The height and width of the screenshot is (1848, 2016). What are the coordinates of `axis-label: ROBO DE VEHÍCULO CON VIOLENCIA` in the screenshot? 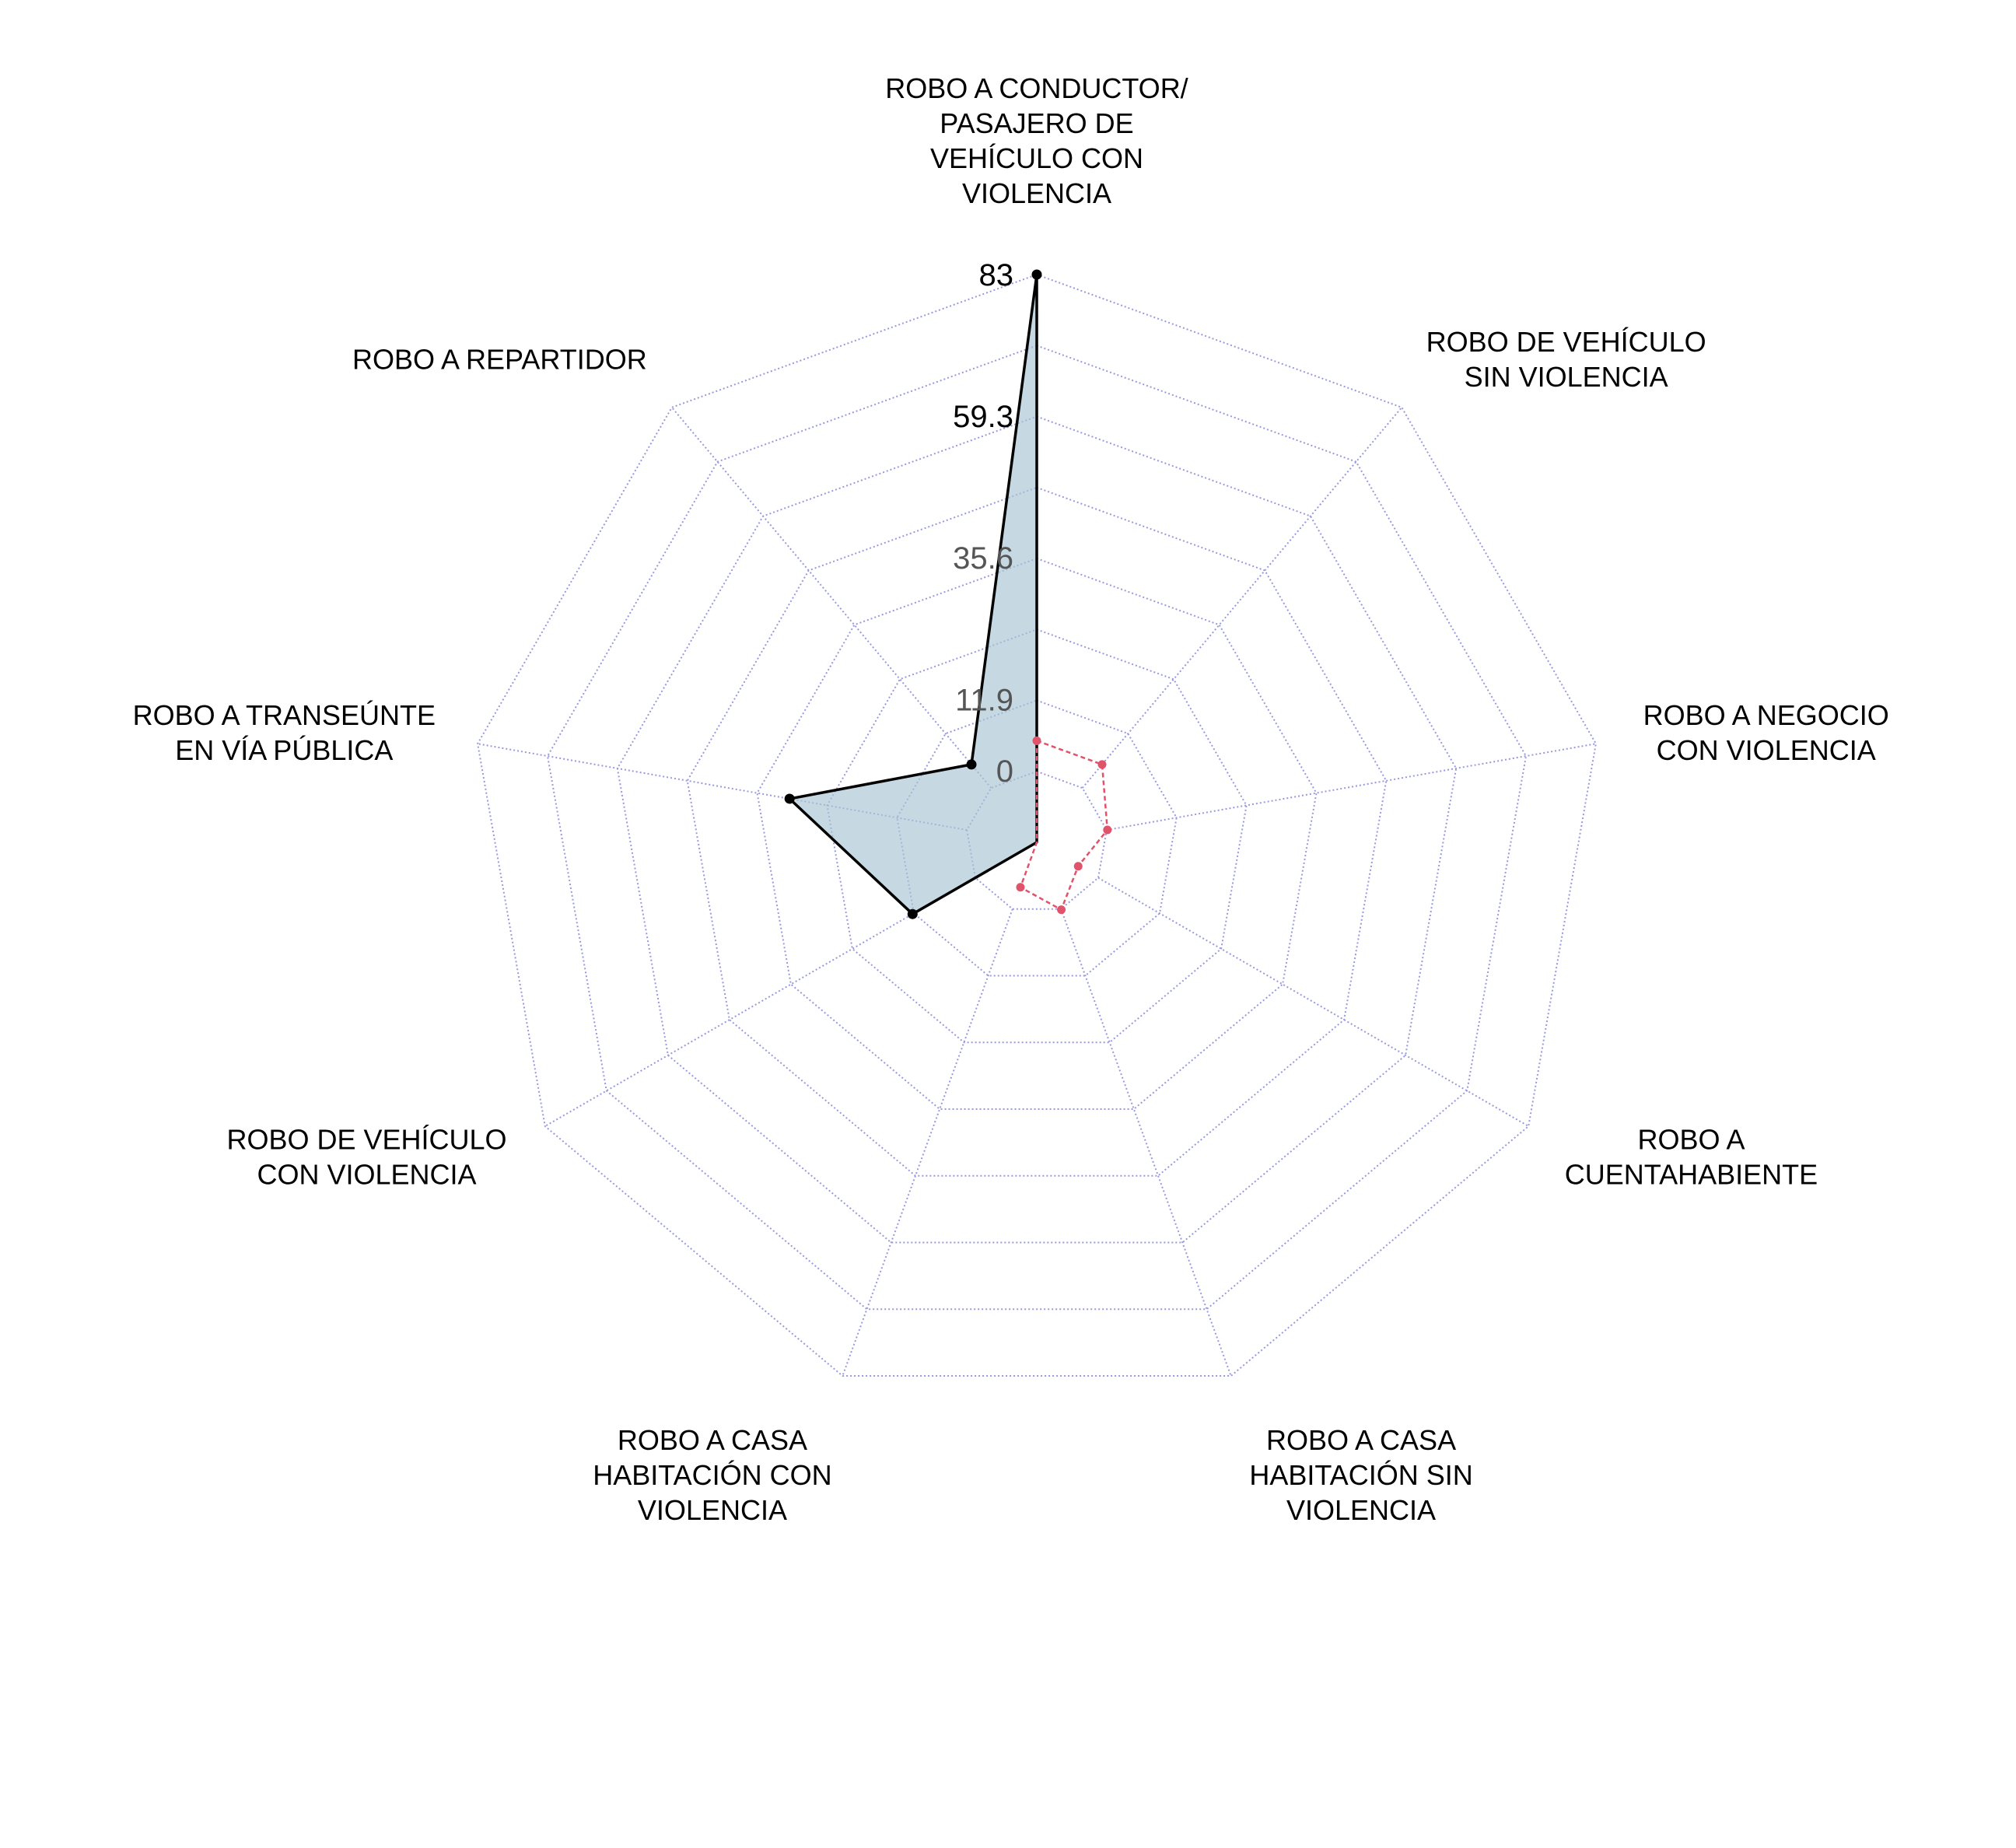 It's located at (366, 1157).